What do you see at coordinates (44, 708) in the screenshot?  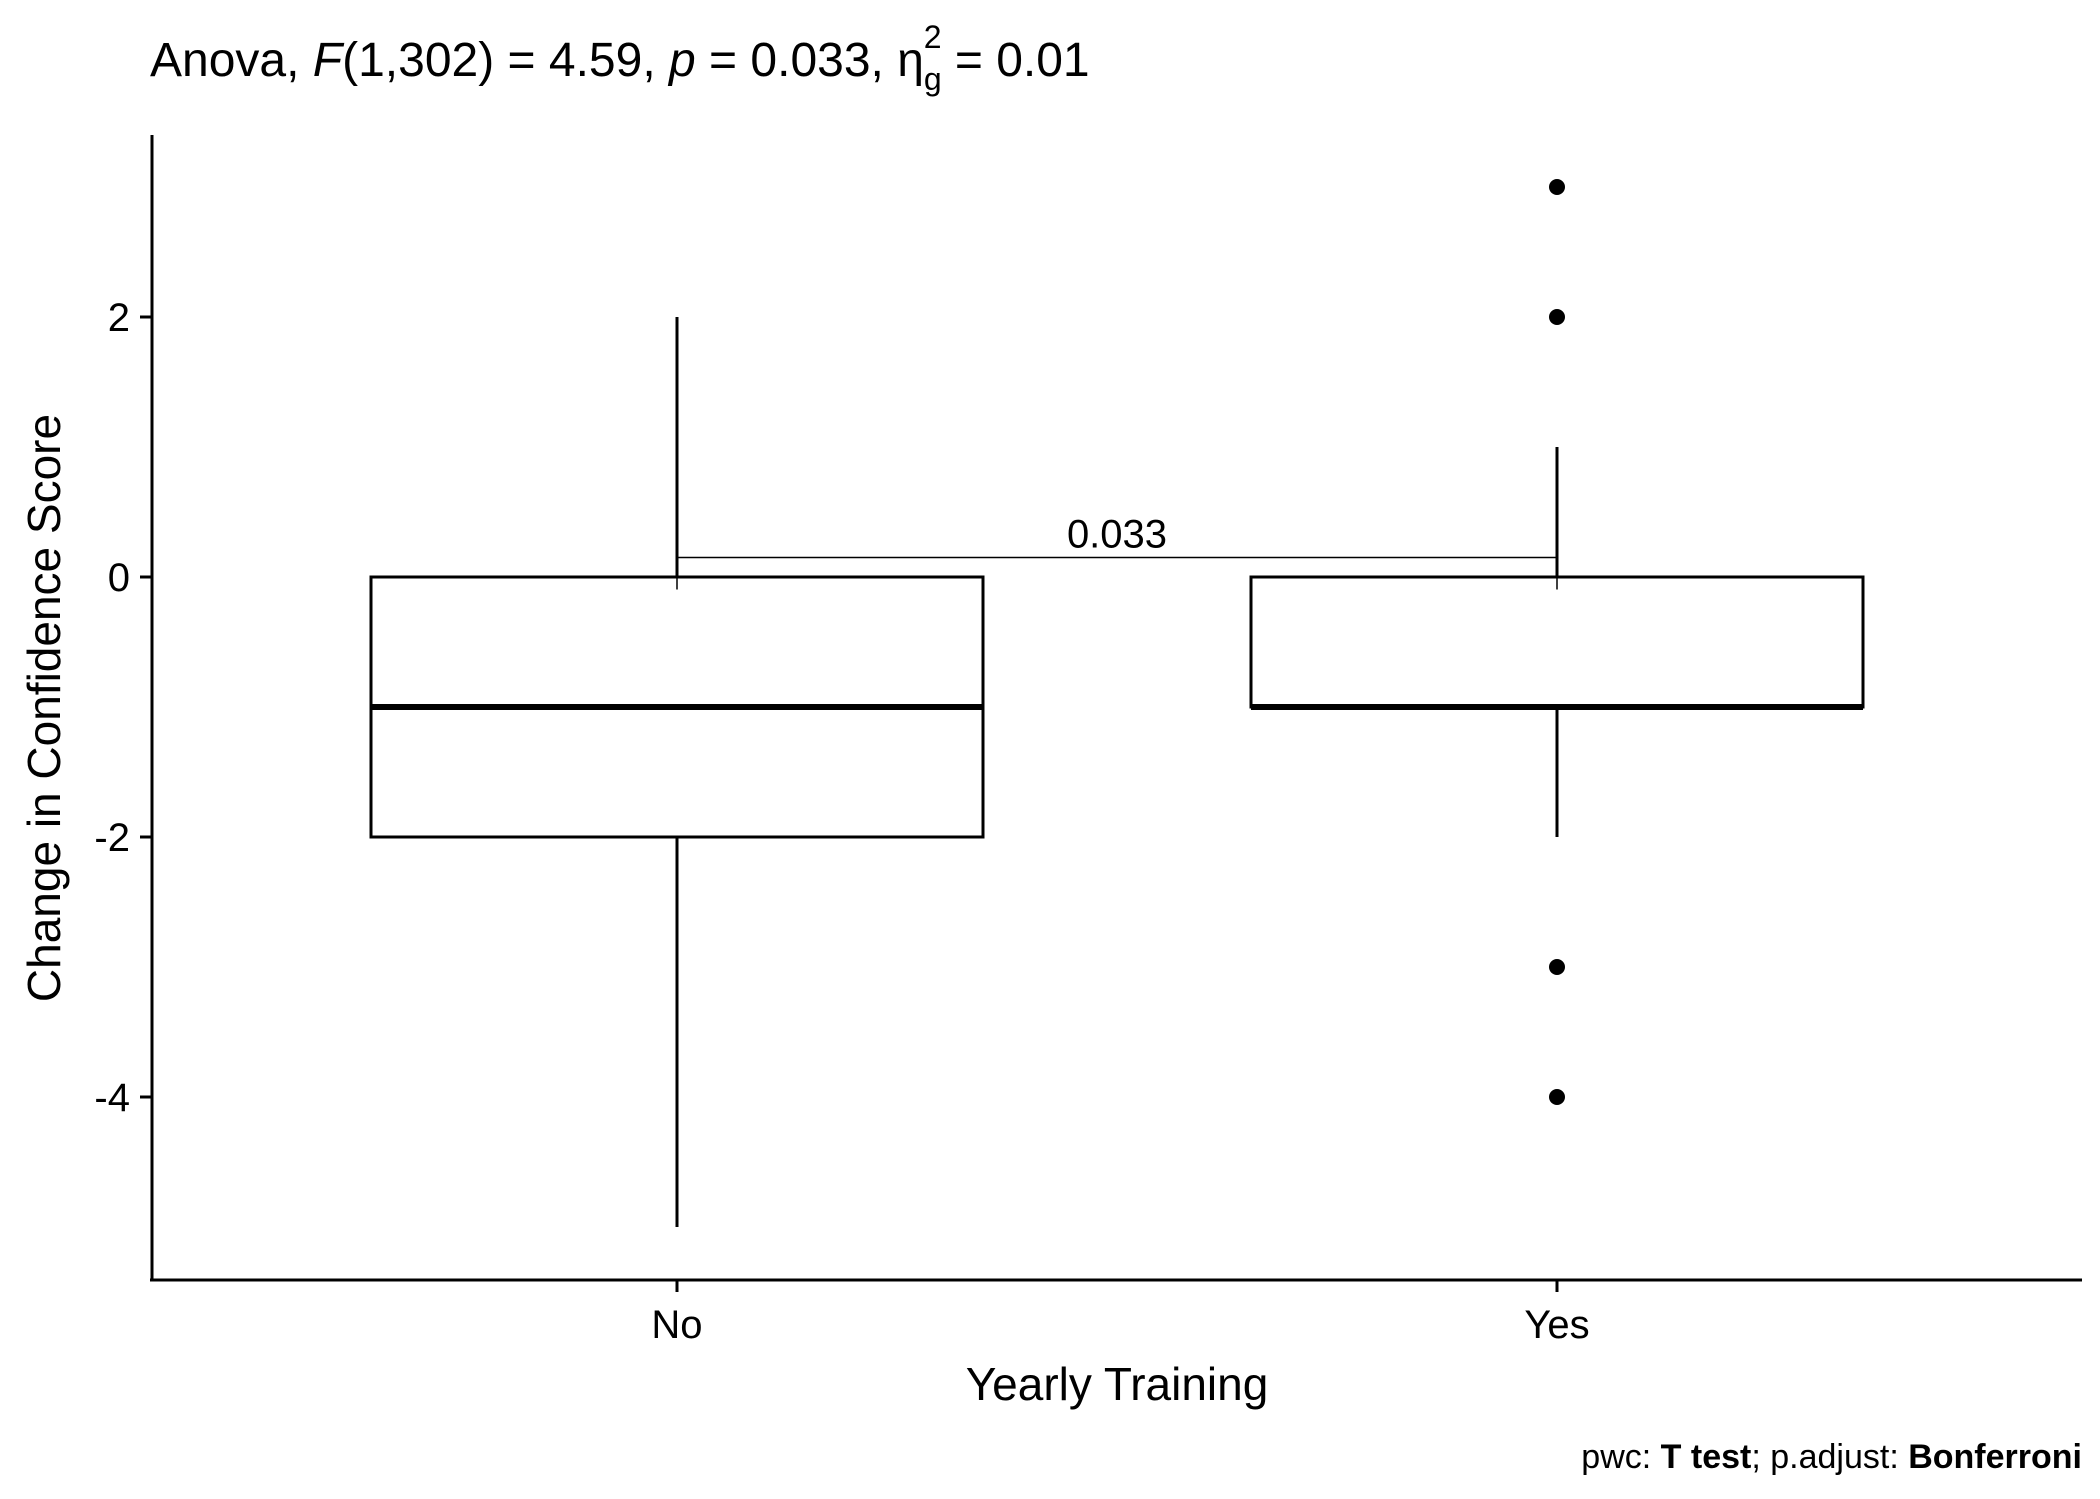 I see `y-axis-label: Change in Confidence Score` at bounding box center [44, 708].